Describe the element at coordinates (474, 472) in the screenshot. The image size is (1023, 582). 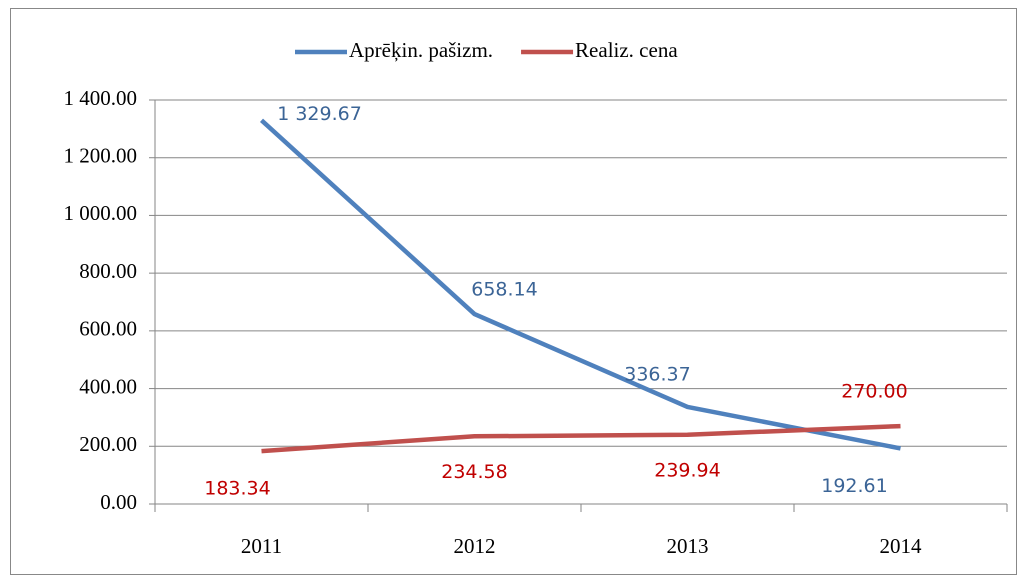
I see `data-label: 234.58` at that location.